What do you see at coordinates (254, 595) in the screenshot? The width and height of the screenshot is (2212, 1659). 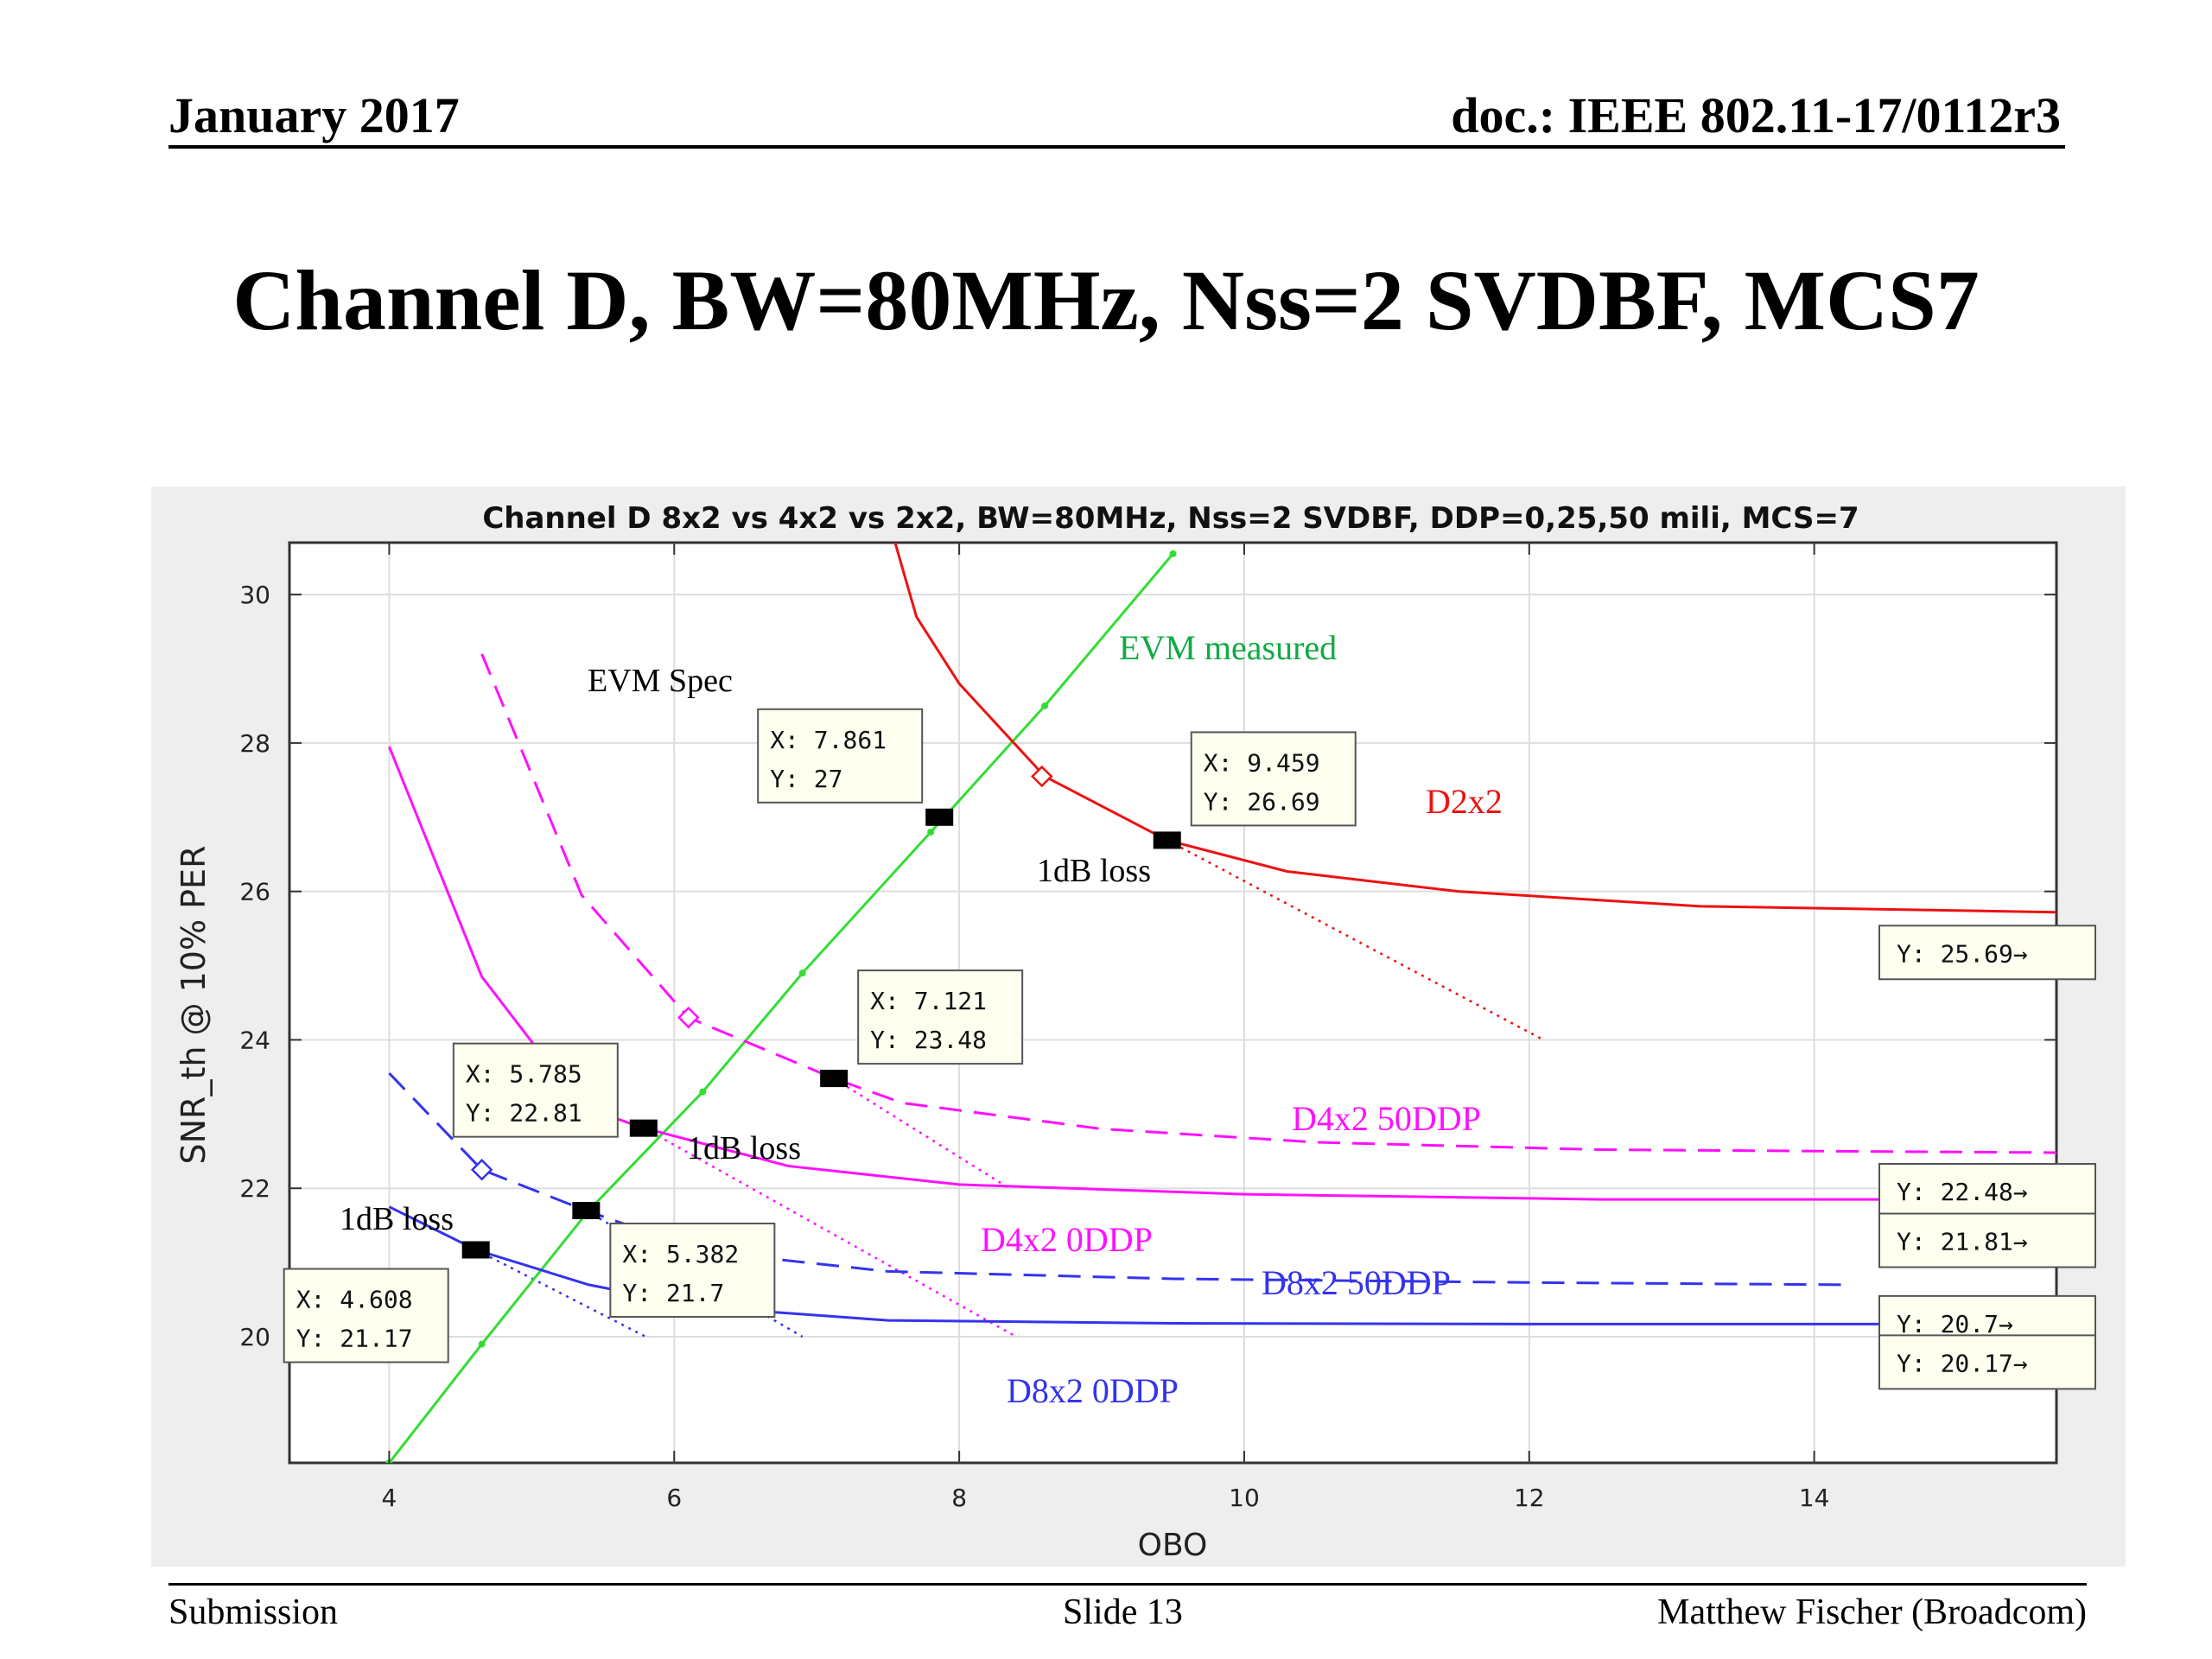 I see `y-tick-label: 30` at bounding box center [254, 595].